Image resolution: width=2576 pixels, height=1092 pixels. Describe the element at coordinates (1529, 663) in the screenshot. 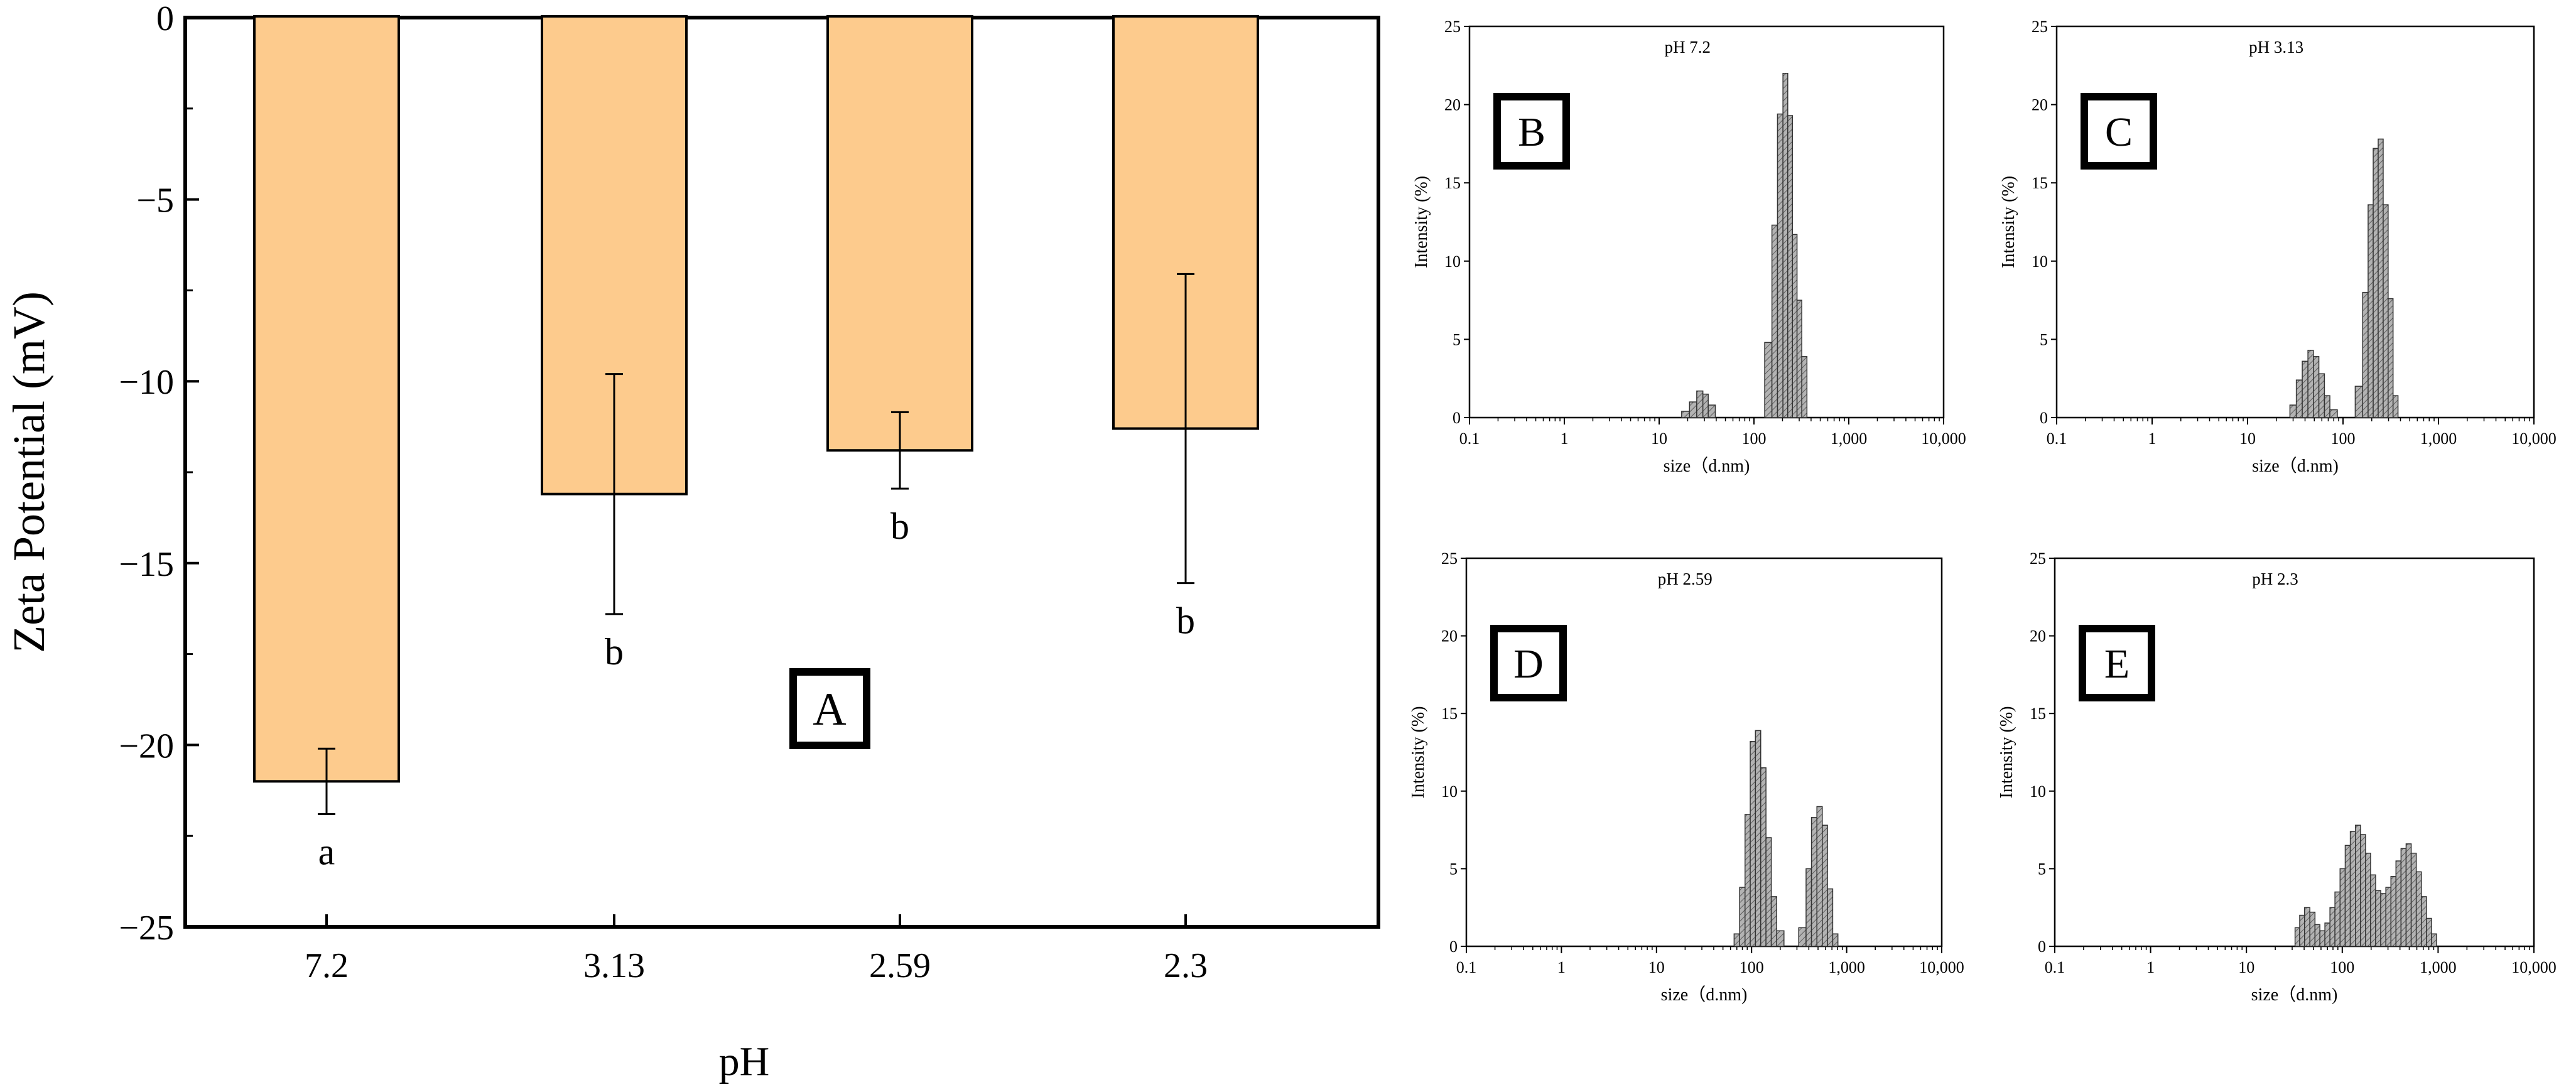

I see `panel-d-badge-box` at that location.